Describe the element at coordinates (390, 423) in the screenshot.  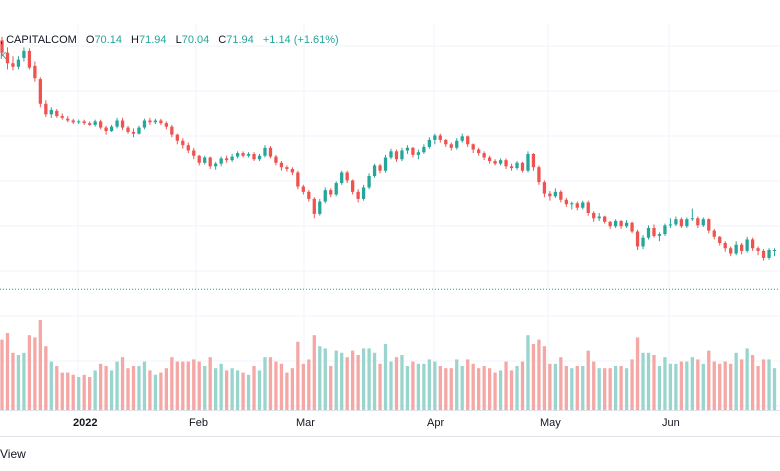
I see `time-axis: 2022 Feb Mar Apr May Jun` at that location.